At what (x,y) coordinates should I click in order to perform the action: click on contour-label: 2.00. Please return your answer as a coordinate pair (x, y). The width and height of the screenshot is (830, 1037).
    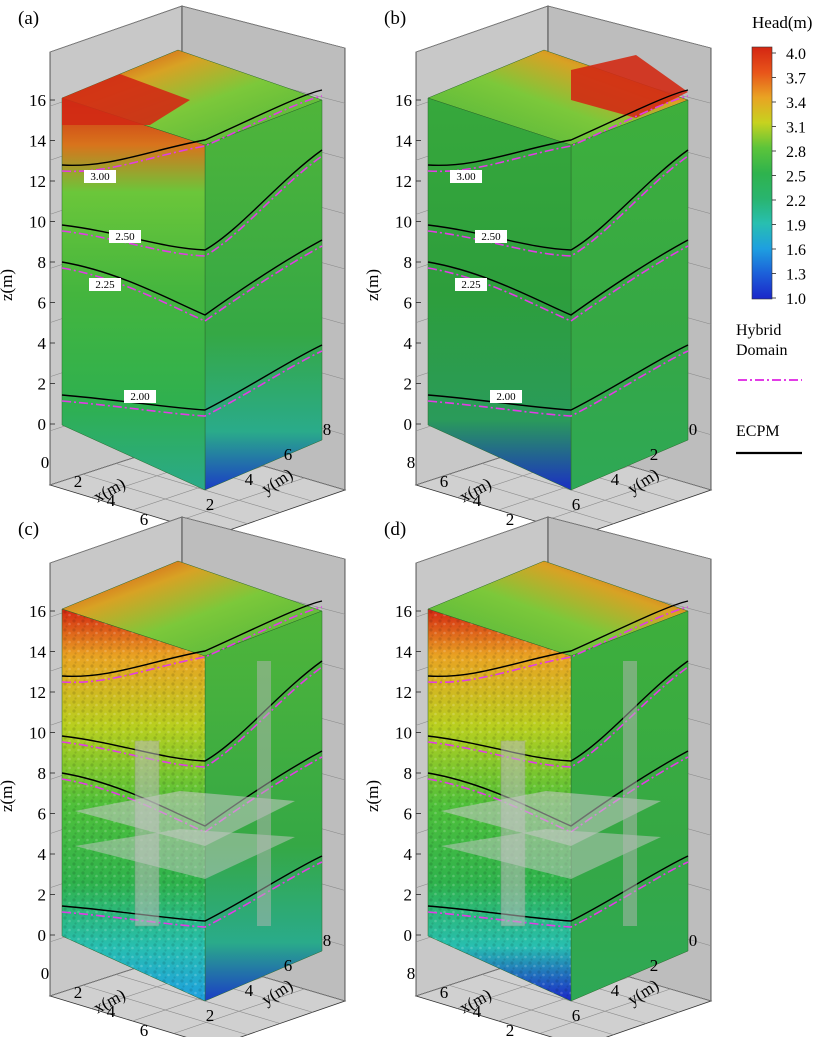
    Looking at the image, I should click on (140, 397).